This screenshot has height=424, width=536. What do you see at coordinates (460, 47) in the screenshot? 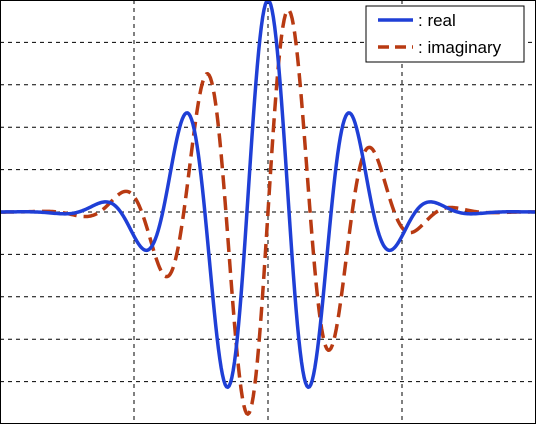
I see `legend-imaginary-label: : imaginary` at bounding box center [460, 47].